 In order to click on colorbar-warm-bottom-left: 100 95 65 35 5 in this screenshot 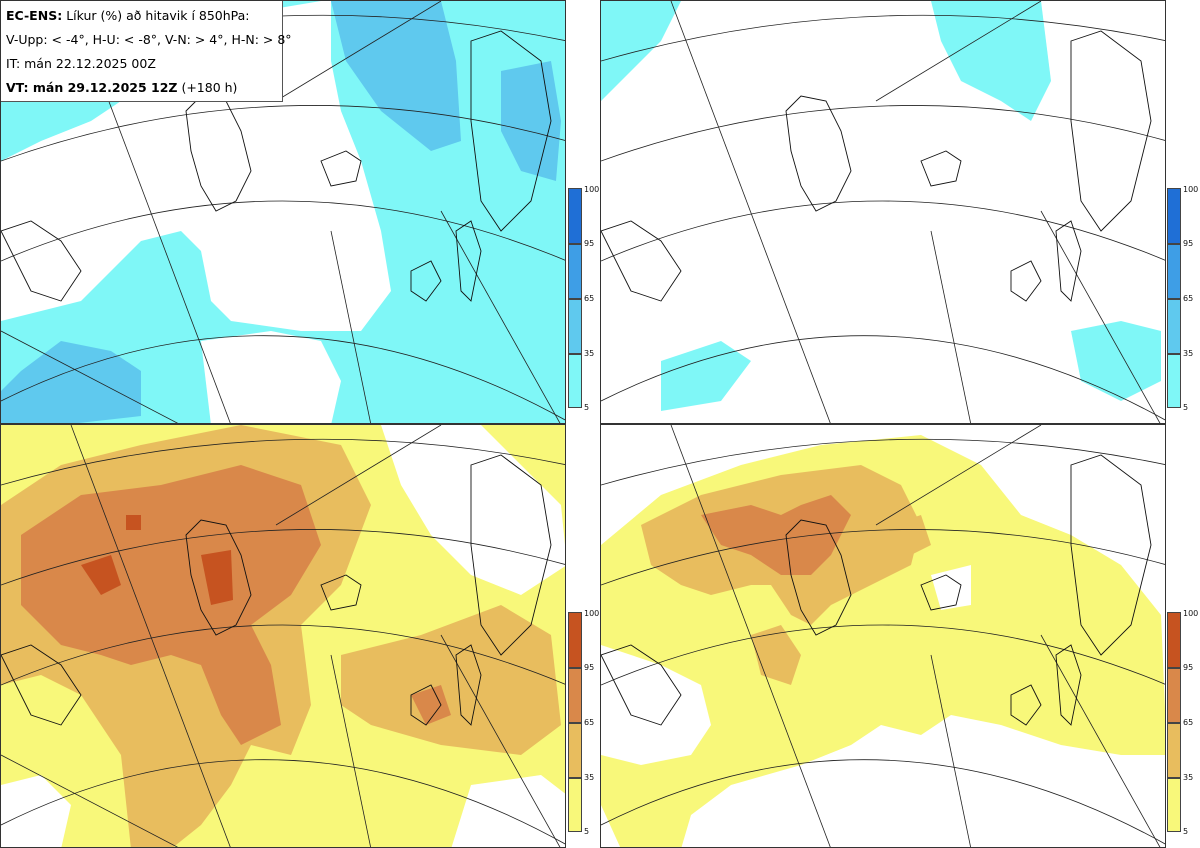, I will do `click(585, 722)`.